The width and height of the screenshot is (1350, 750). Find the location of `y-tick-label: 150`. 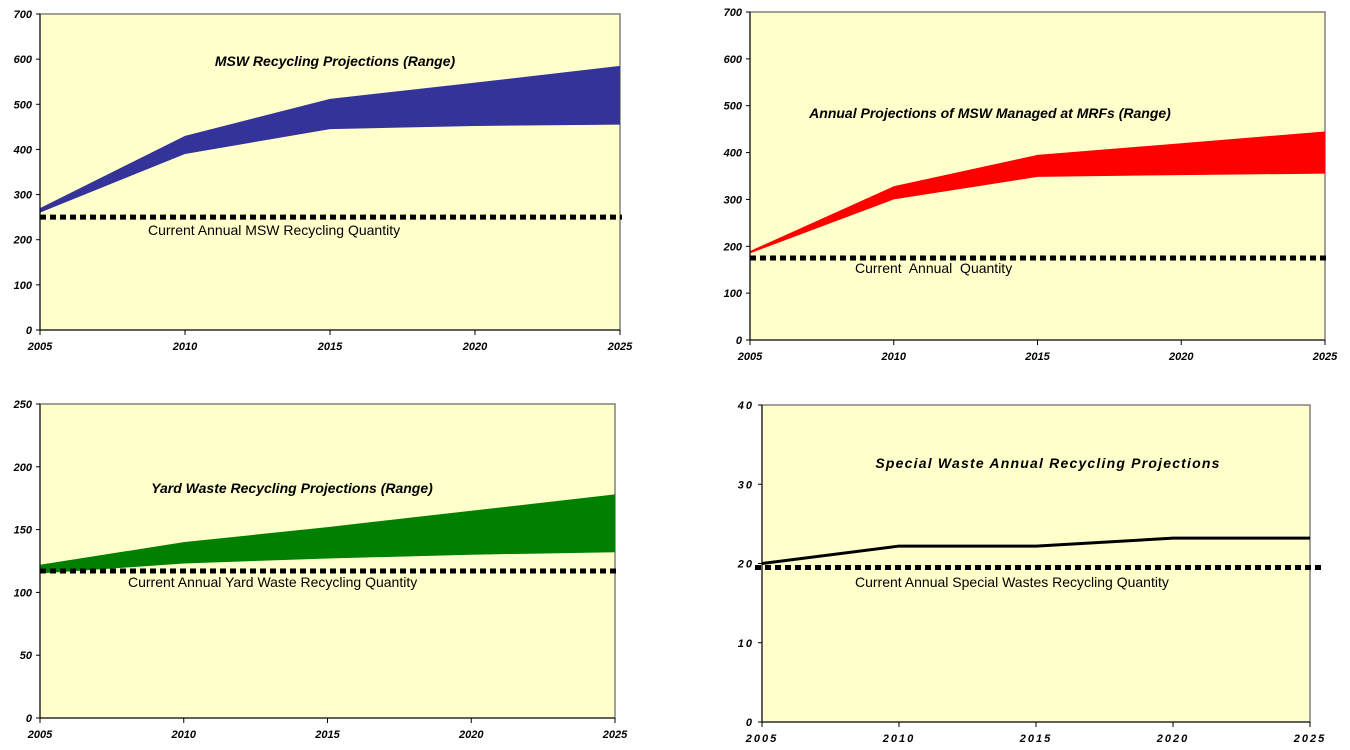

y-tick-label: 150 is located at coordinates (23, 531).